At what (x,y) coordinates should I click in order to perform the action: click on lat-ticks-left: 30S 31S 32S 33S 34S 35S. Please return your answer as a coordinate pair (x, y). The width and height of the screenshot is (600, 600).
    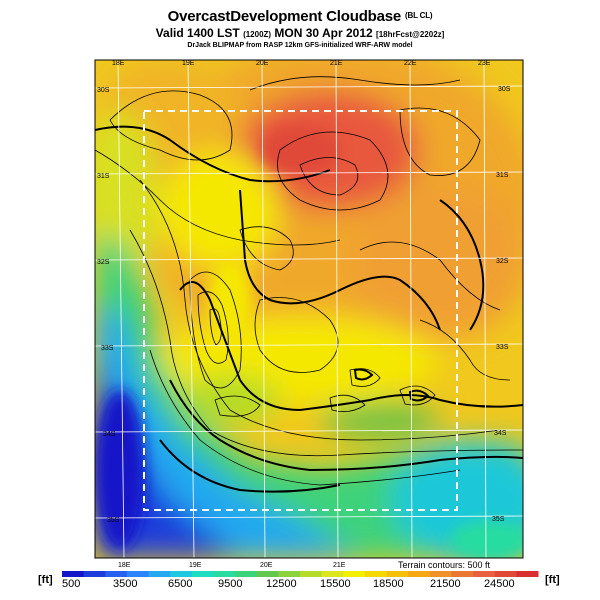
    Looking at the image, I should click on (108, 305).